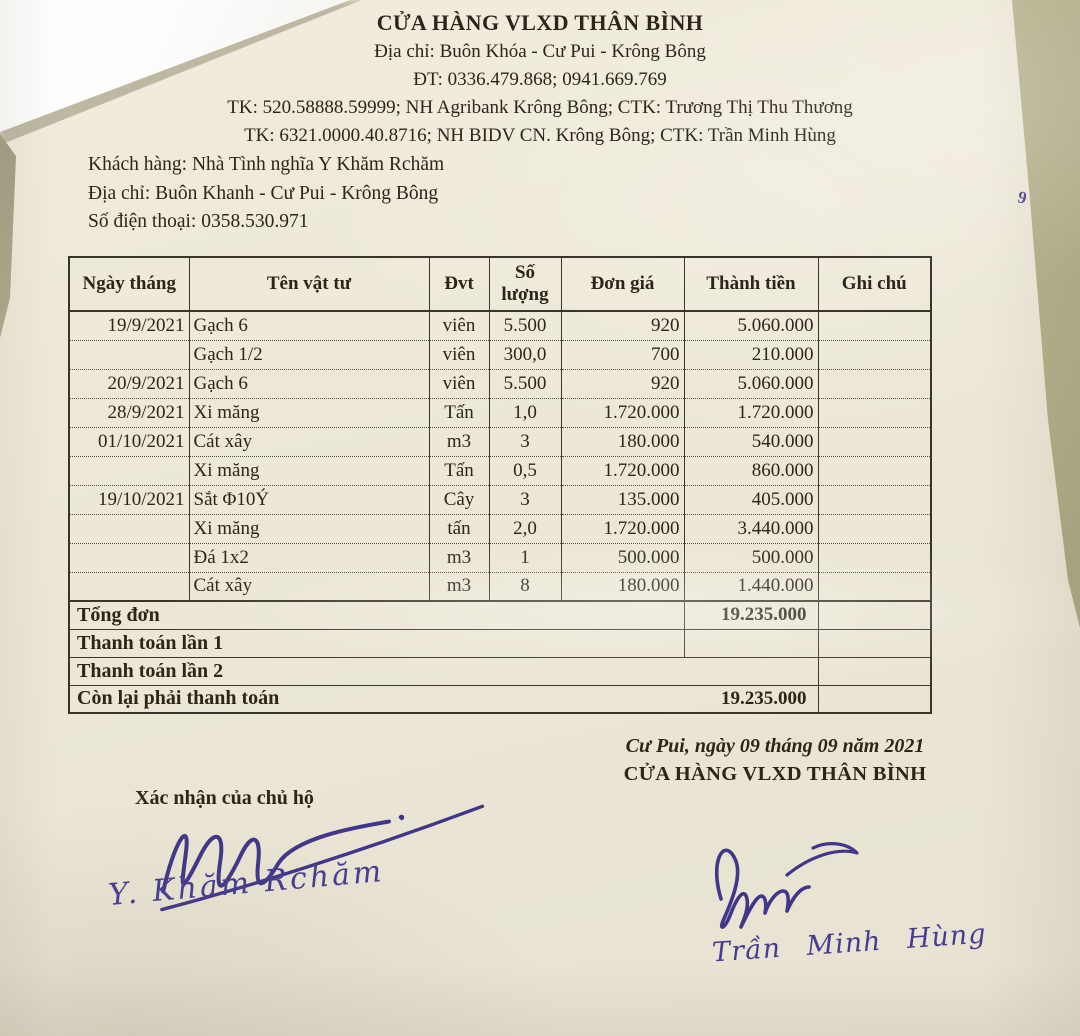  Describe the element at coordinates (129, 384) in the screenshot. I see `cell-date: 20/9/2021` at that location.